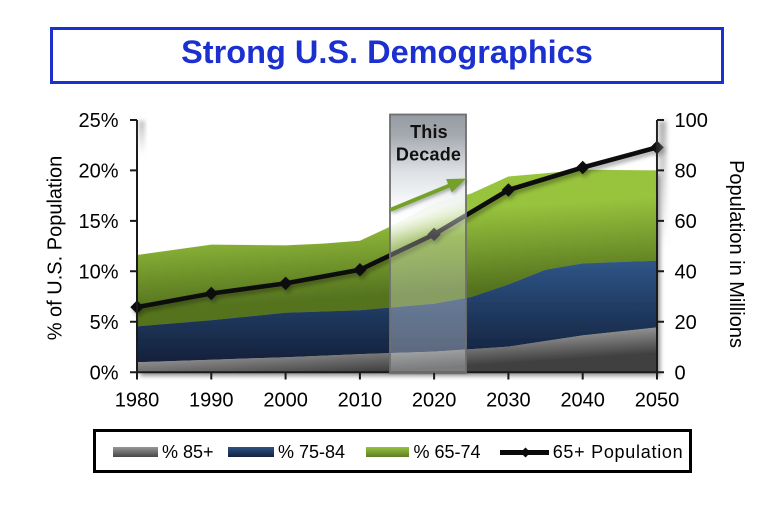 This screenshot has width=776, height=507. I want to click on svg-text: Decade, so click(428, 155).